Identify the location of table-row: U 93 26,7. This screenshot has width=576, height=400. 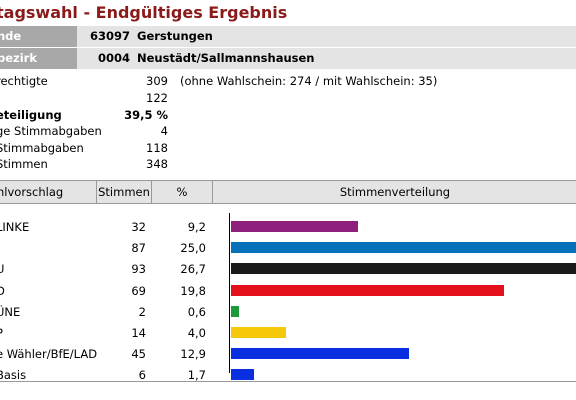
(288, 269).